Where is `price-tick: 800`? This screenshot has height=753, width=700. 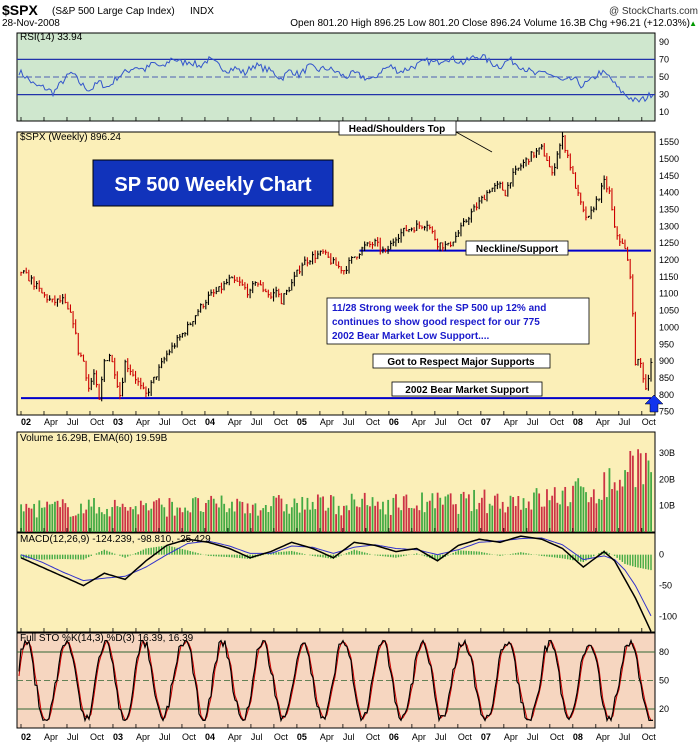 price-tick: 800 is located at coordinates (666, 395).